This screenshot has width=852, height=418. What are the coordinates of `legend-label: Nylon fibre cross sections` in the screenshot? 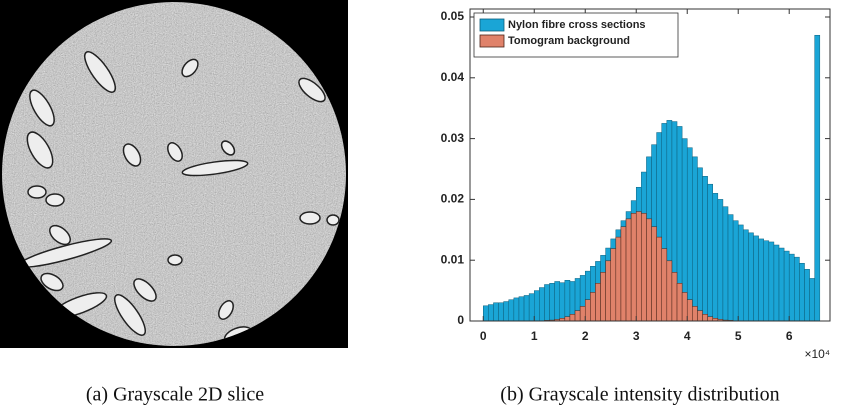 It's located at (577, 25).